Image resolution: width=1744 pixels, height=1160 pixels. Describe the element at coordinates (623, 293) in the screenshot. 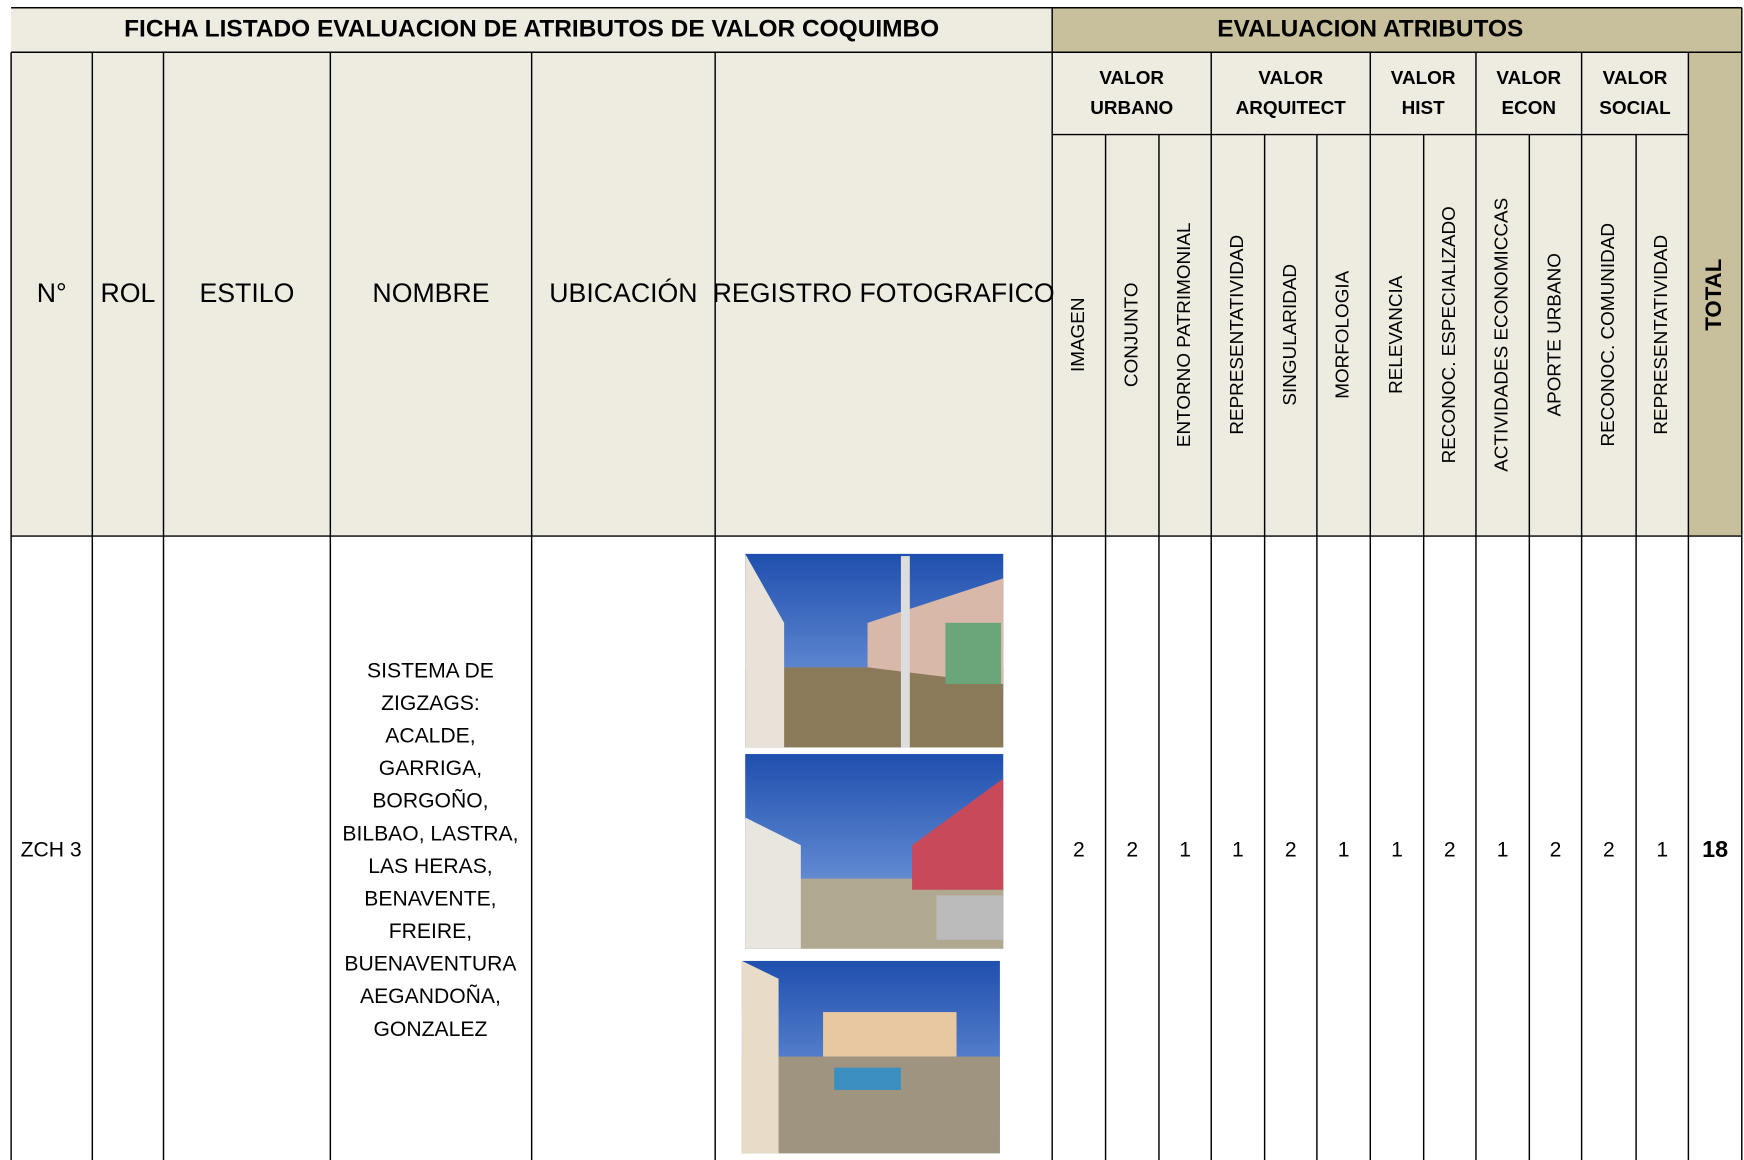

I see `column-header: UBICACIÓN` at that location.